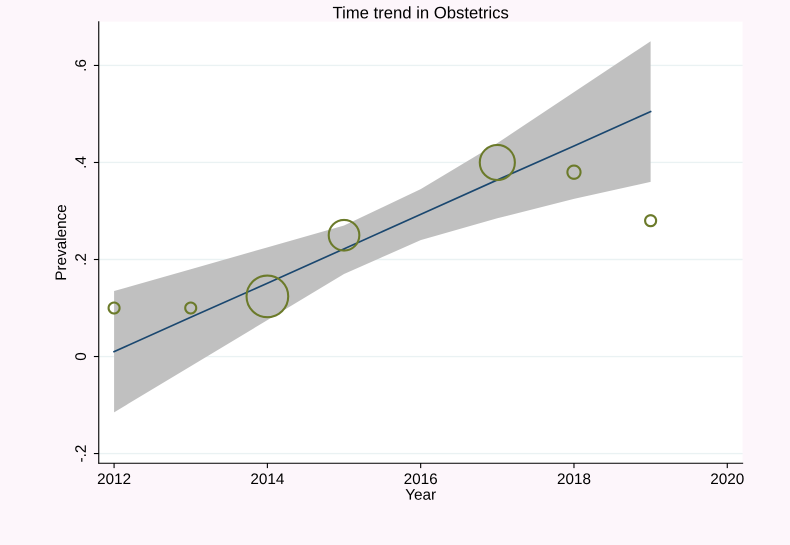  What do you see at coordinates (114, 478) in the screenshot?
I see `x-tick-label: 2012` at bounding box center [114, 478].